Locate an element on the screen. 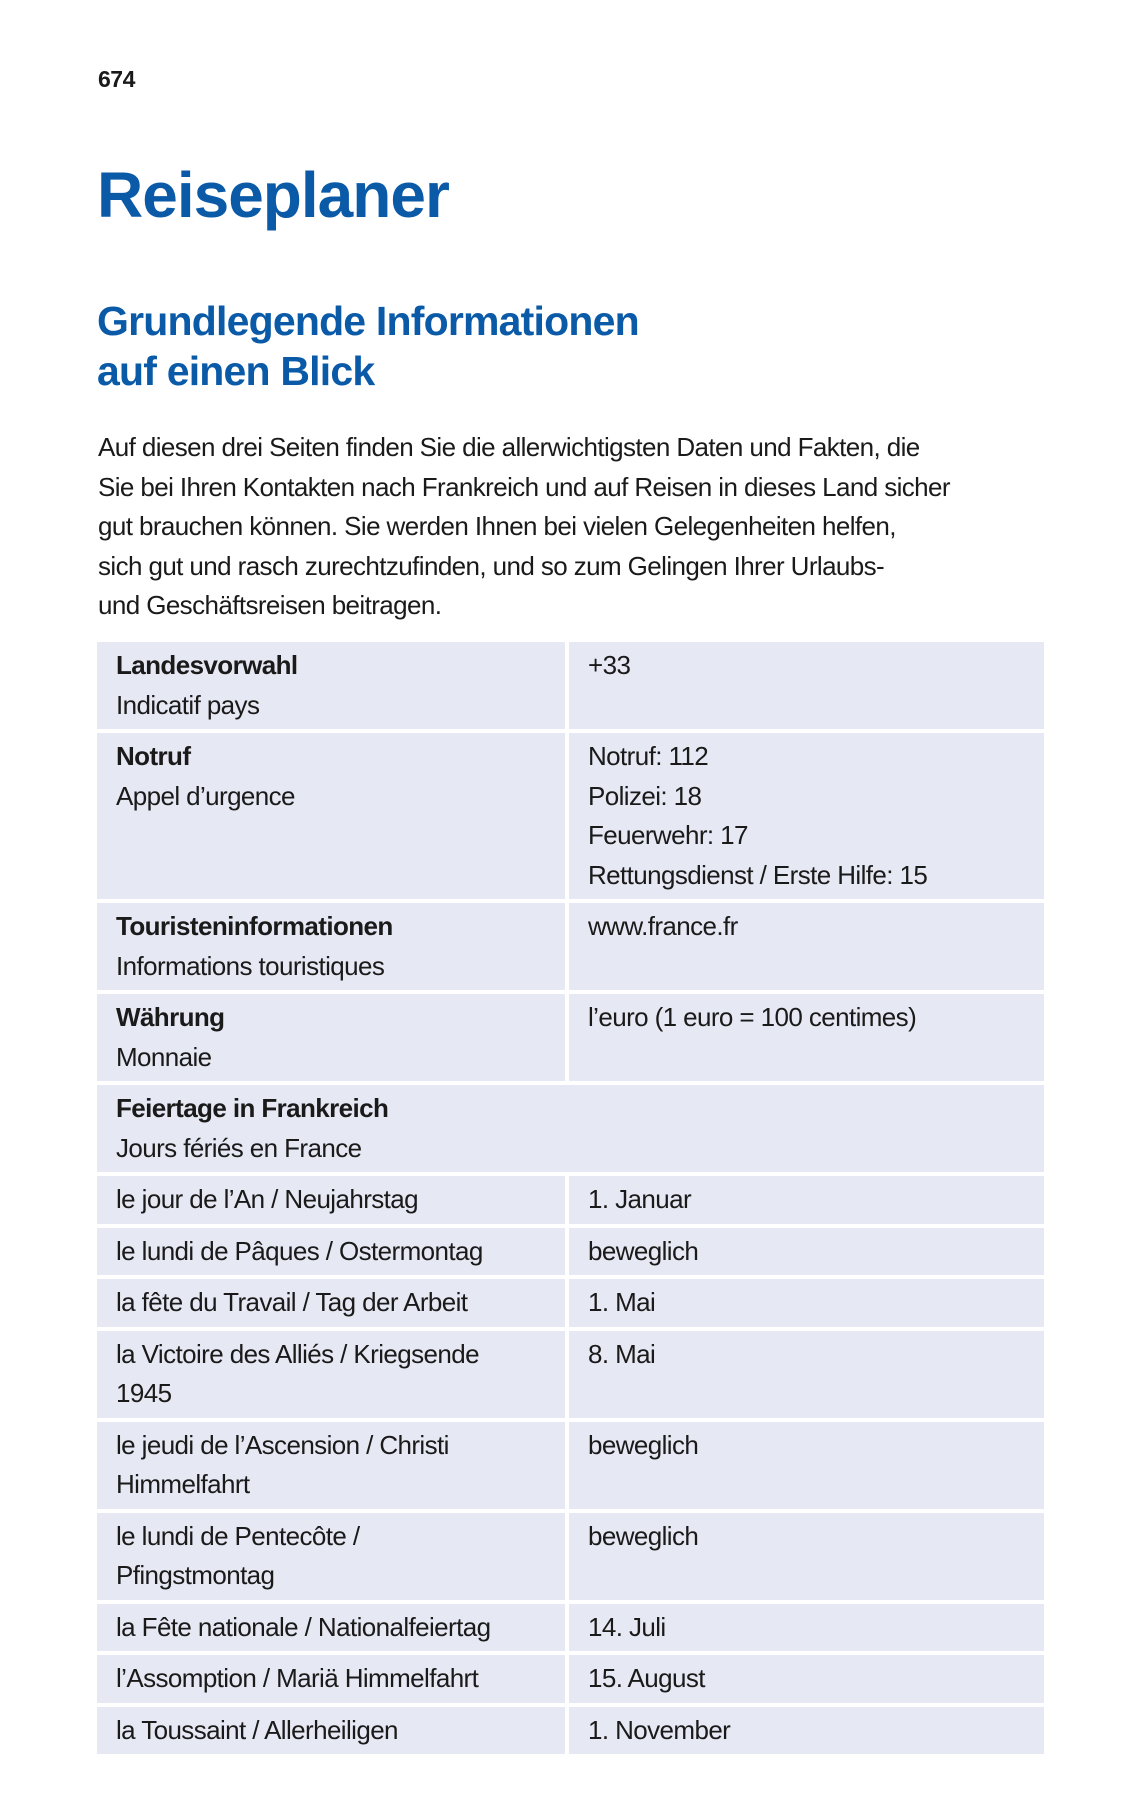 Image resolution: width=1141 pixels, height=1814 pixels. row-label: Landesvorwahl is located at coordinates (207, 665).